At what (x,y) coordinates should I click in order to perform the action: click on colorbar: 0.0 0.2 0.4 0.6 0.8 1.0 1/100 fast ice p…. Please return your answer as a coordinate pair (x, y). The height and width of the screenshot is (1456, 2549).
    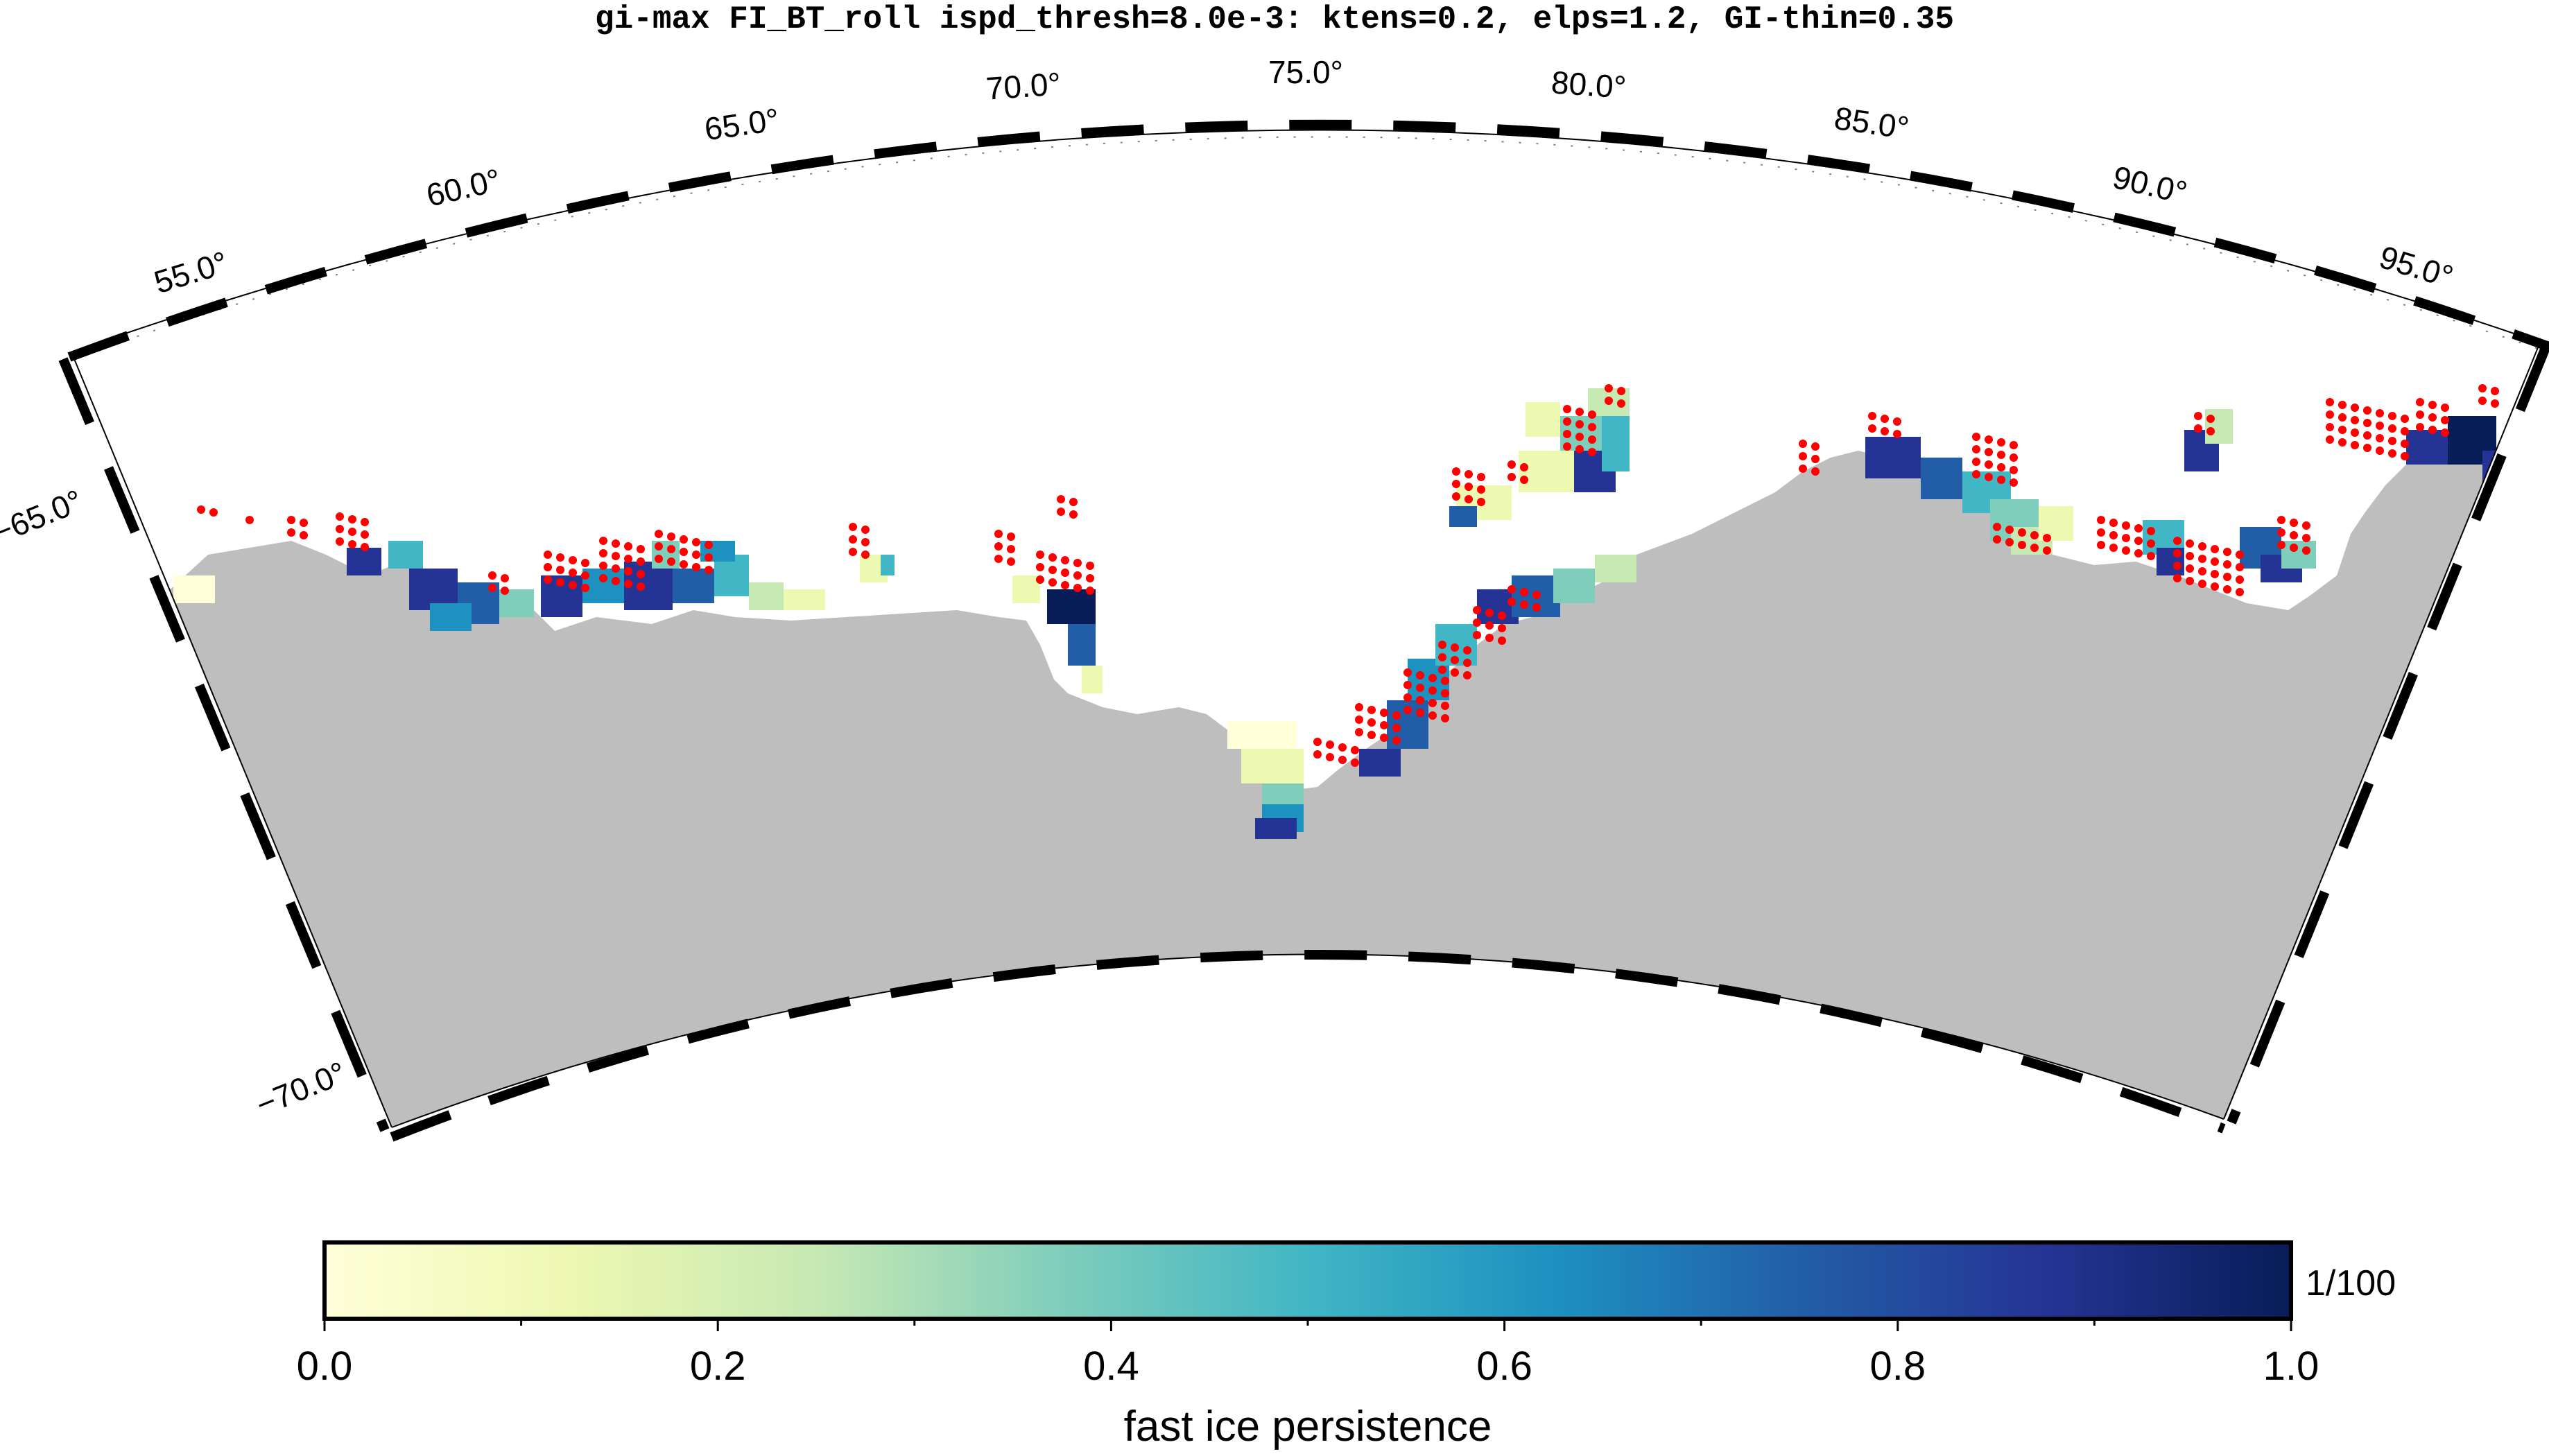
    Looking at the image, I should click on (1346, 1345).